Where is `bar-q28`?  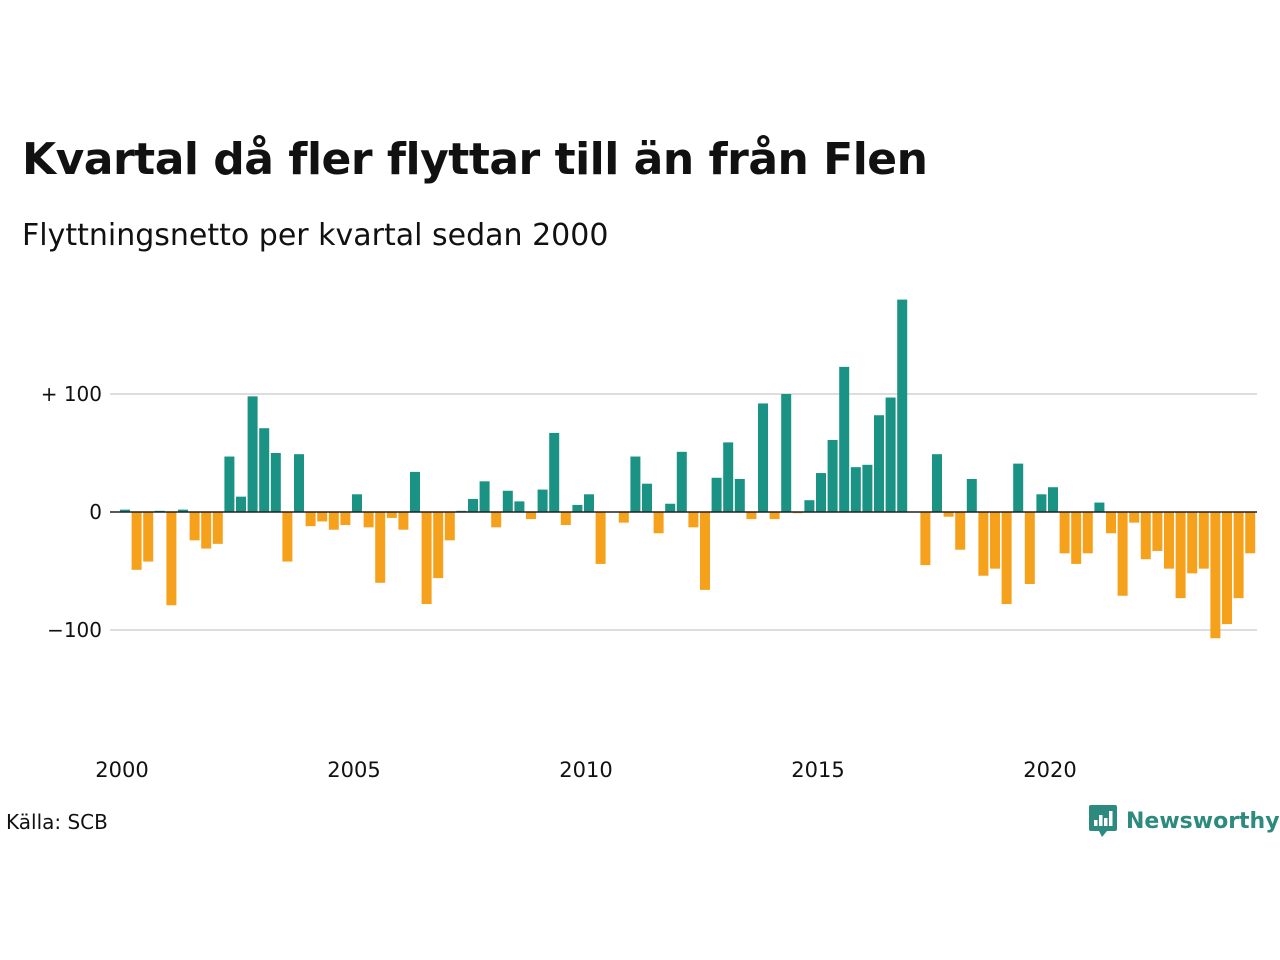 bar-q28 is located at coordinates (438, 545).